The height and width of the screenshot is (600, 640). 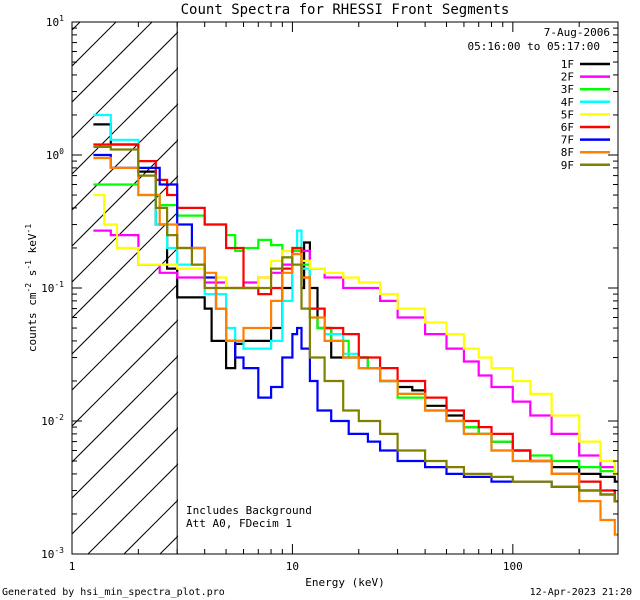 I want to click on y-tick-label: 10¹, so click(x=55, y=21).